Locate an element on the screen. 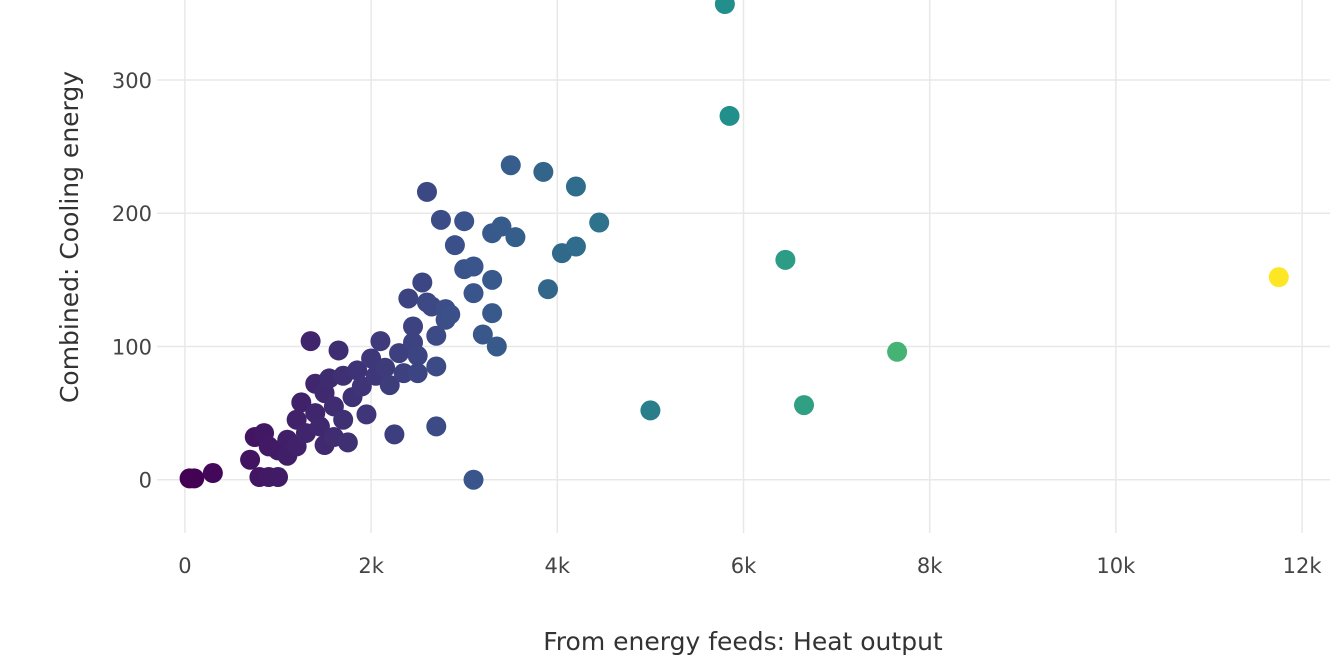  x-tick-label: 12k is located at coordinates (1303, 566).